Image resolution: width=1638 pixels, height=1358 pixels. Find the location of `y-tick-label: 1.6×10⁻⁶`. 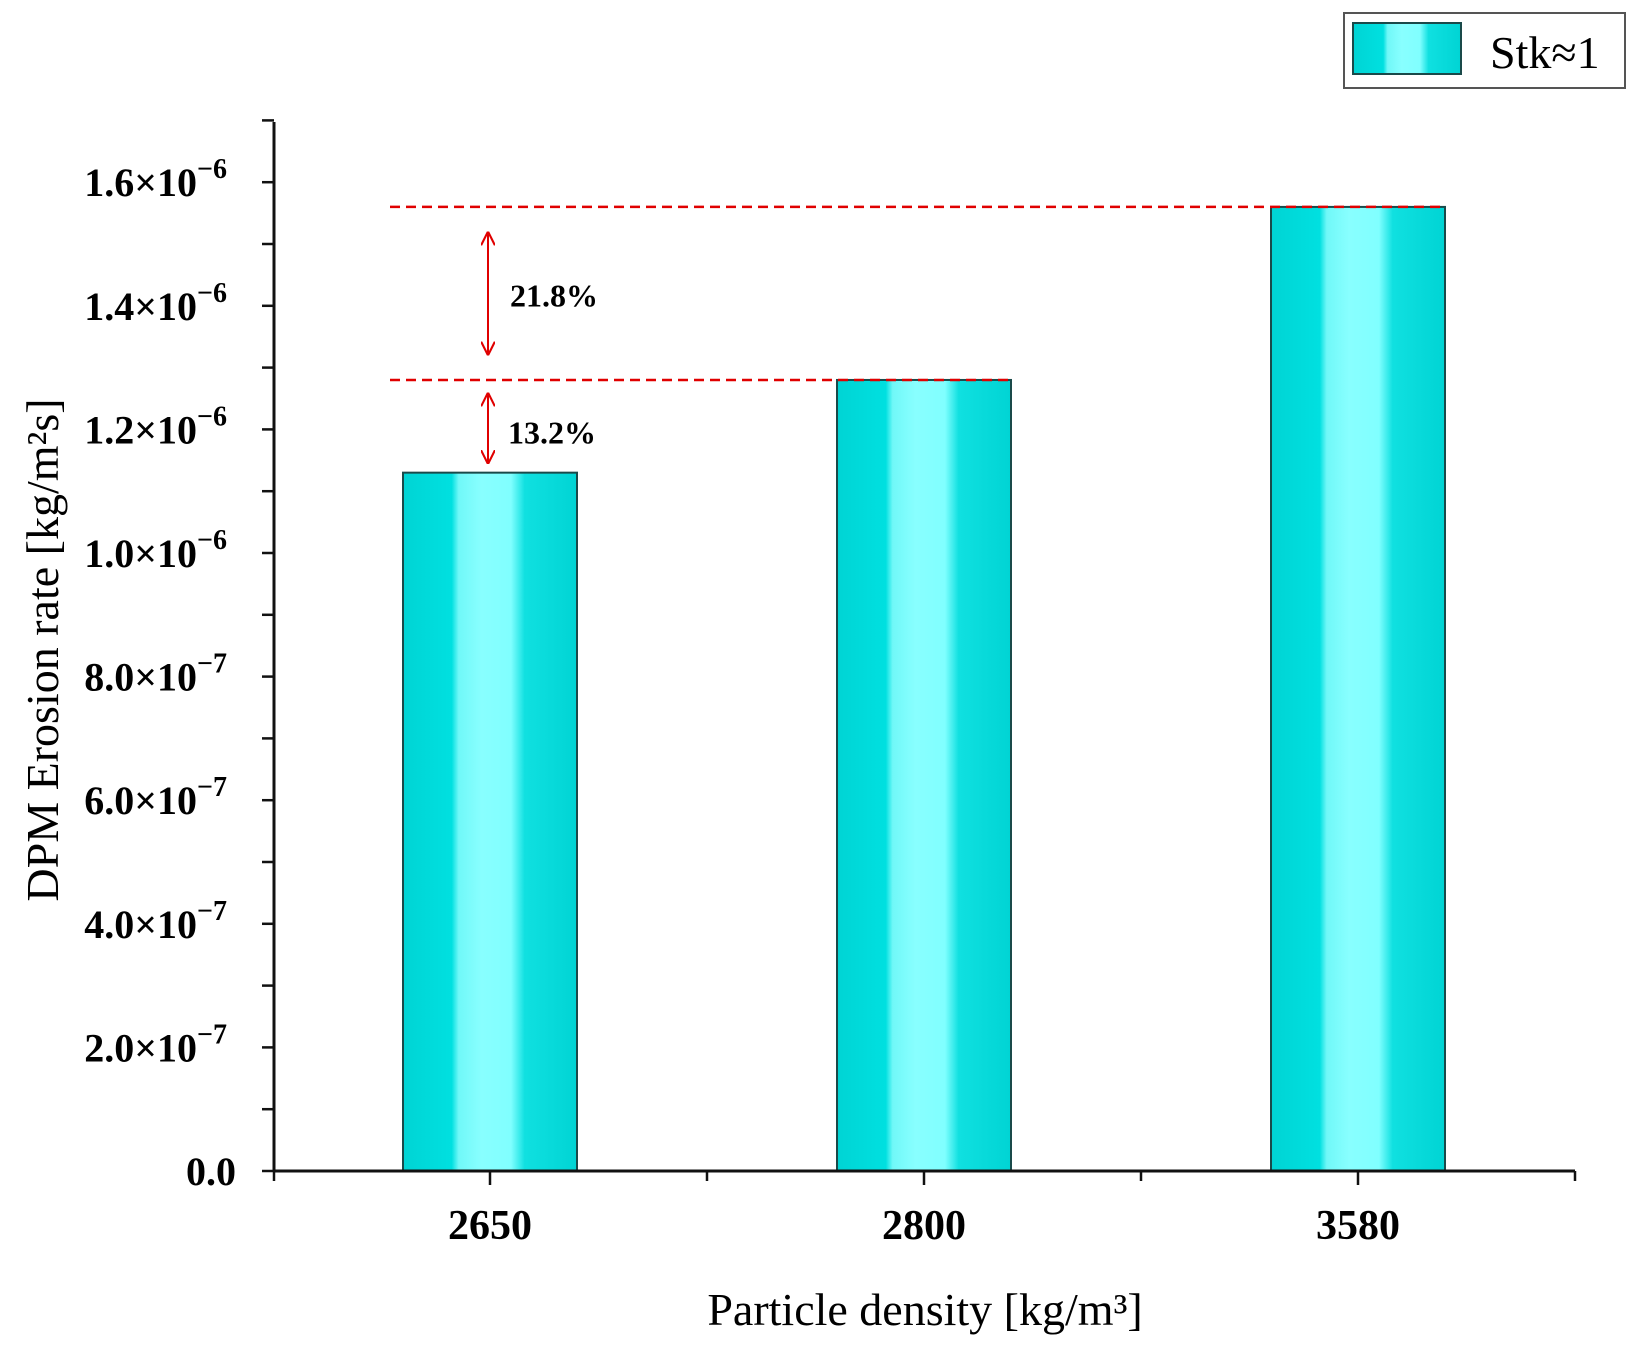

y-tick-label: 1.6×10⁻⁶ is located at coordinates (155, 179).